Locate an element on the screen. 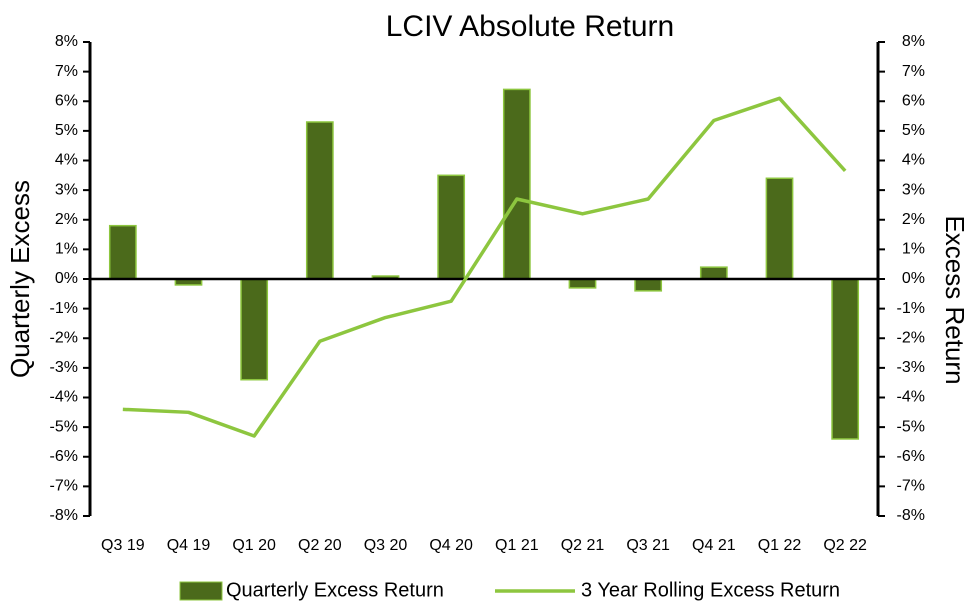 The image size is (972, 603). y2-tick-label: 8% is located at coordinates (913, 41).